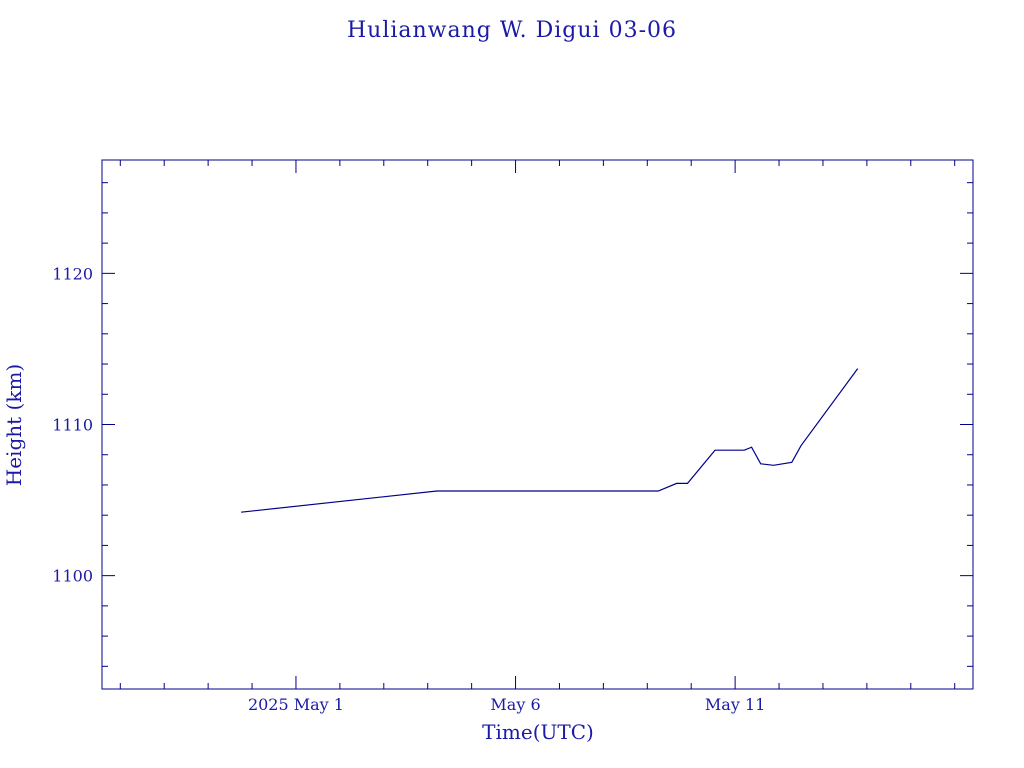  What do you see at coordinates (72, 273) in the screenshot?
I see `y-tick-label: 1120` at bounding box center [72, 273].